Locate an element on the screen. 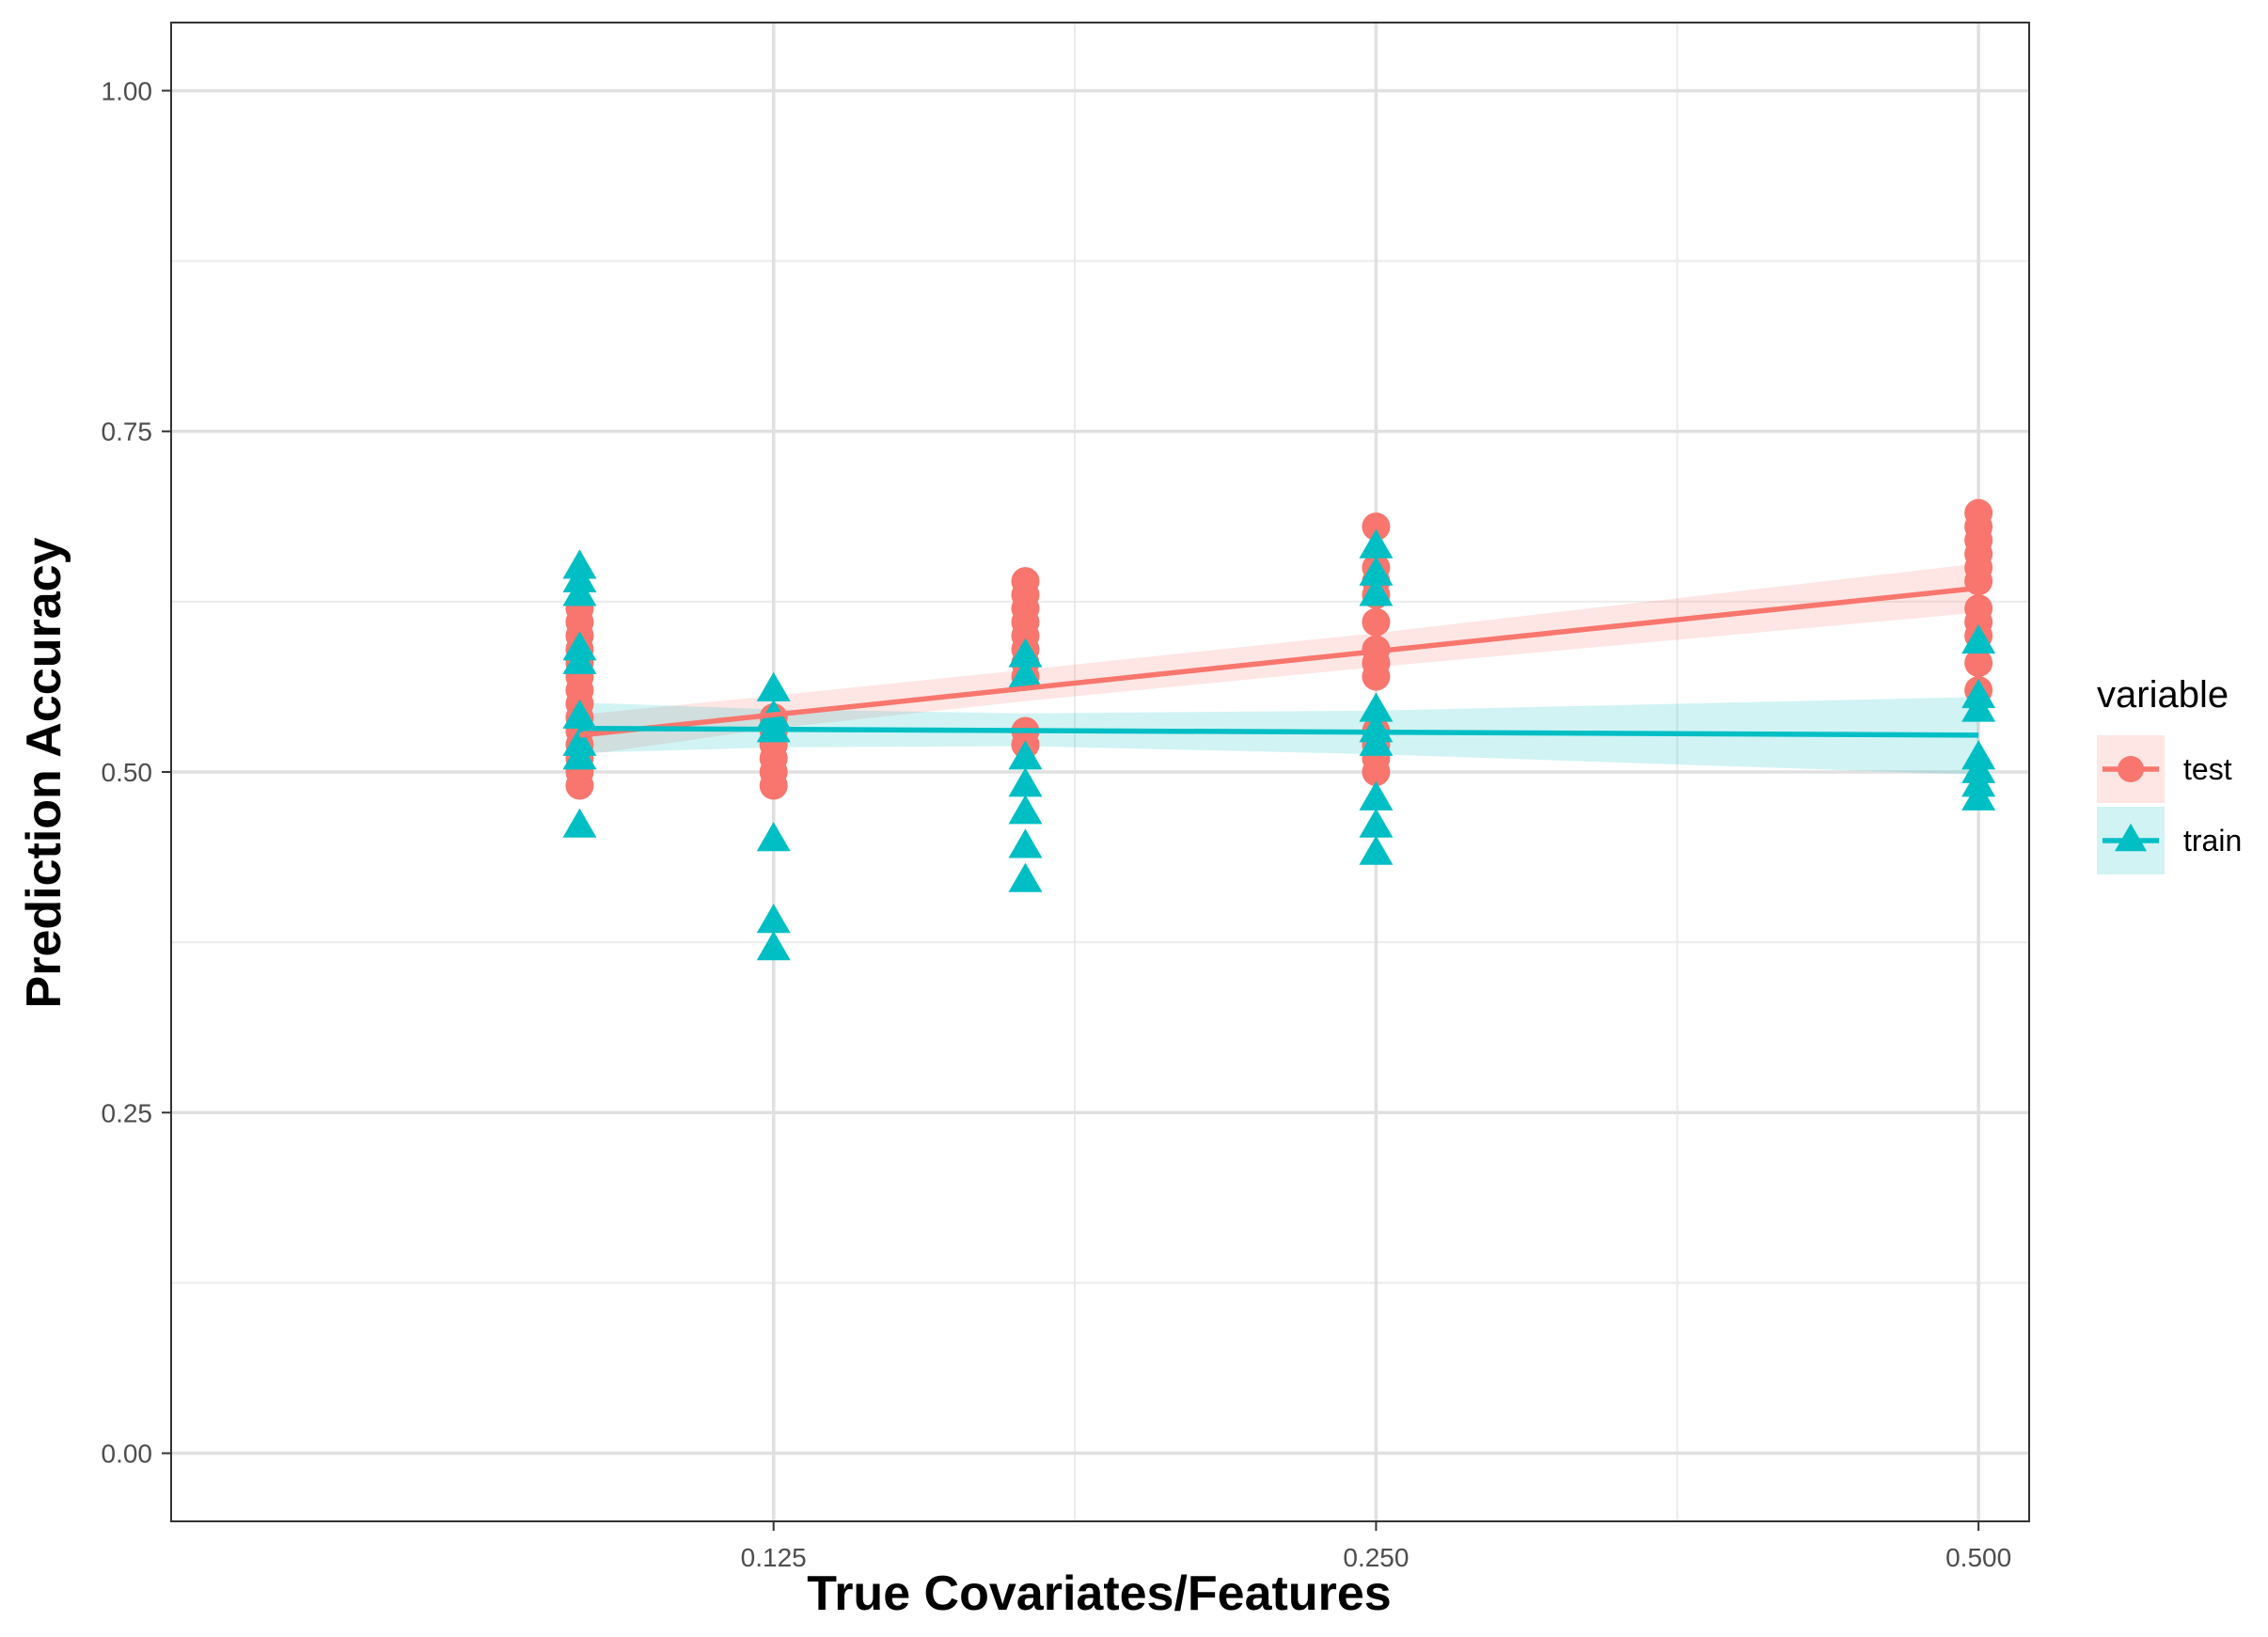 The width and height of the screenshot is (2268, 1637). legend-marker-train is located at coordinates (2131, 838).